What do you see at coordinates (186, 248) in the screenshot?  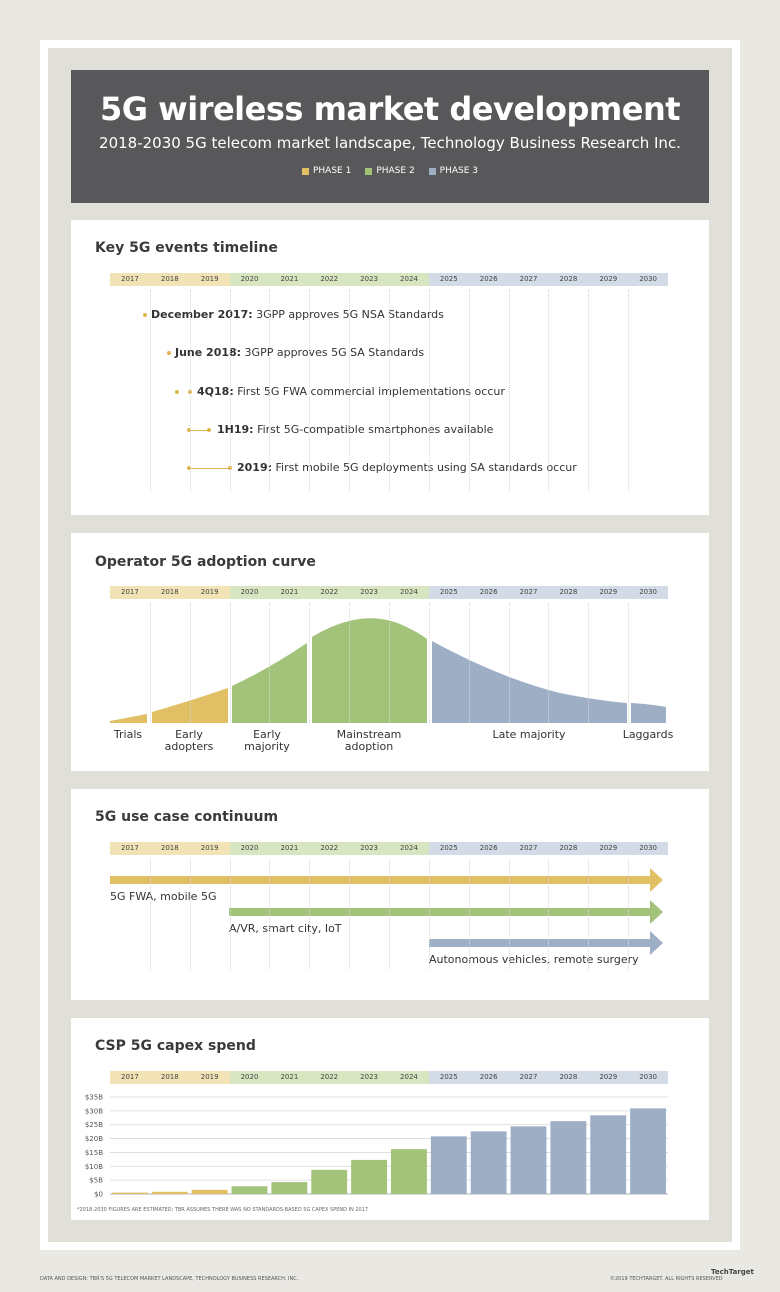 I see `timeline-title: Key 5G events timeline` at bounding box center [186, 248].